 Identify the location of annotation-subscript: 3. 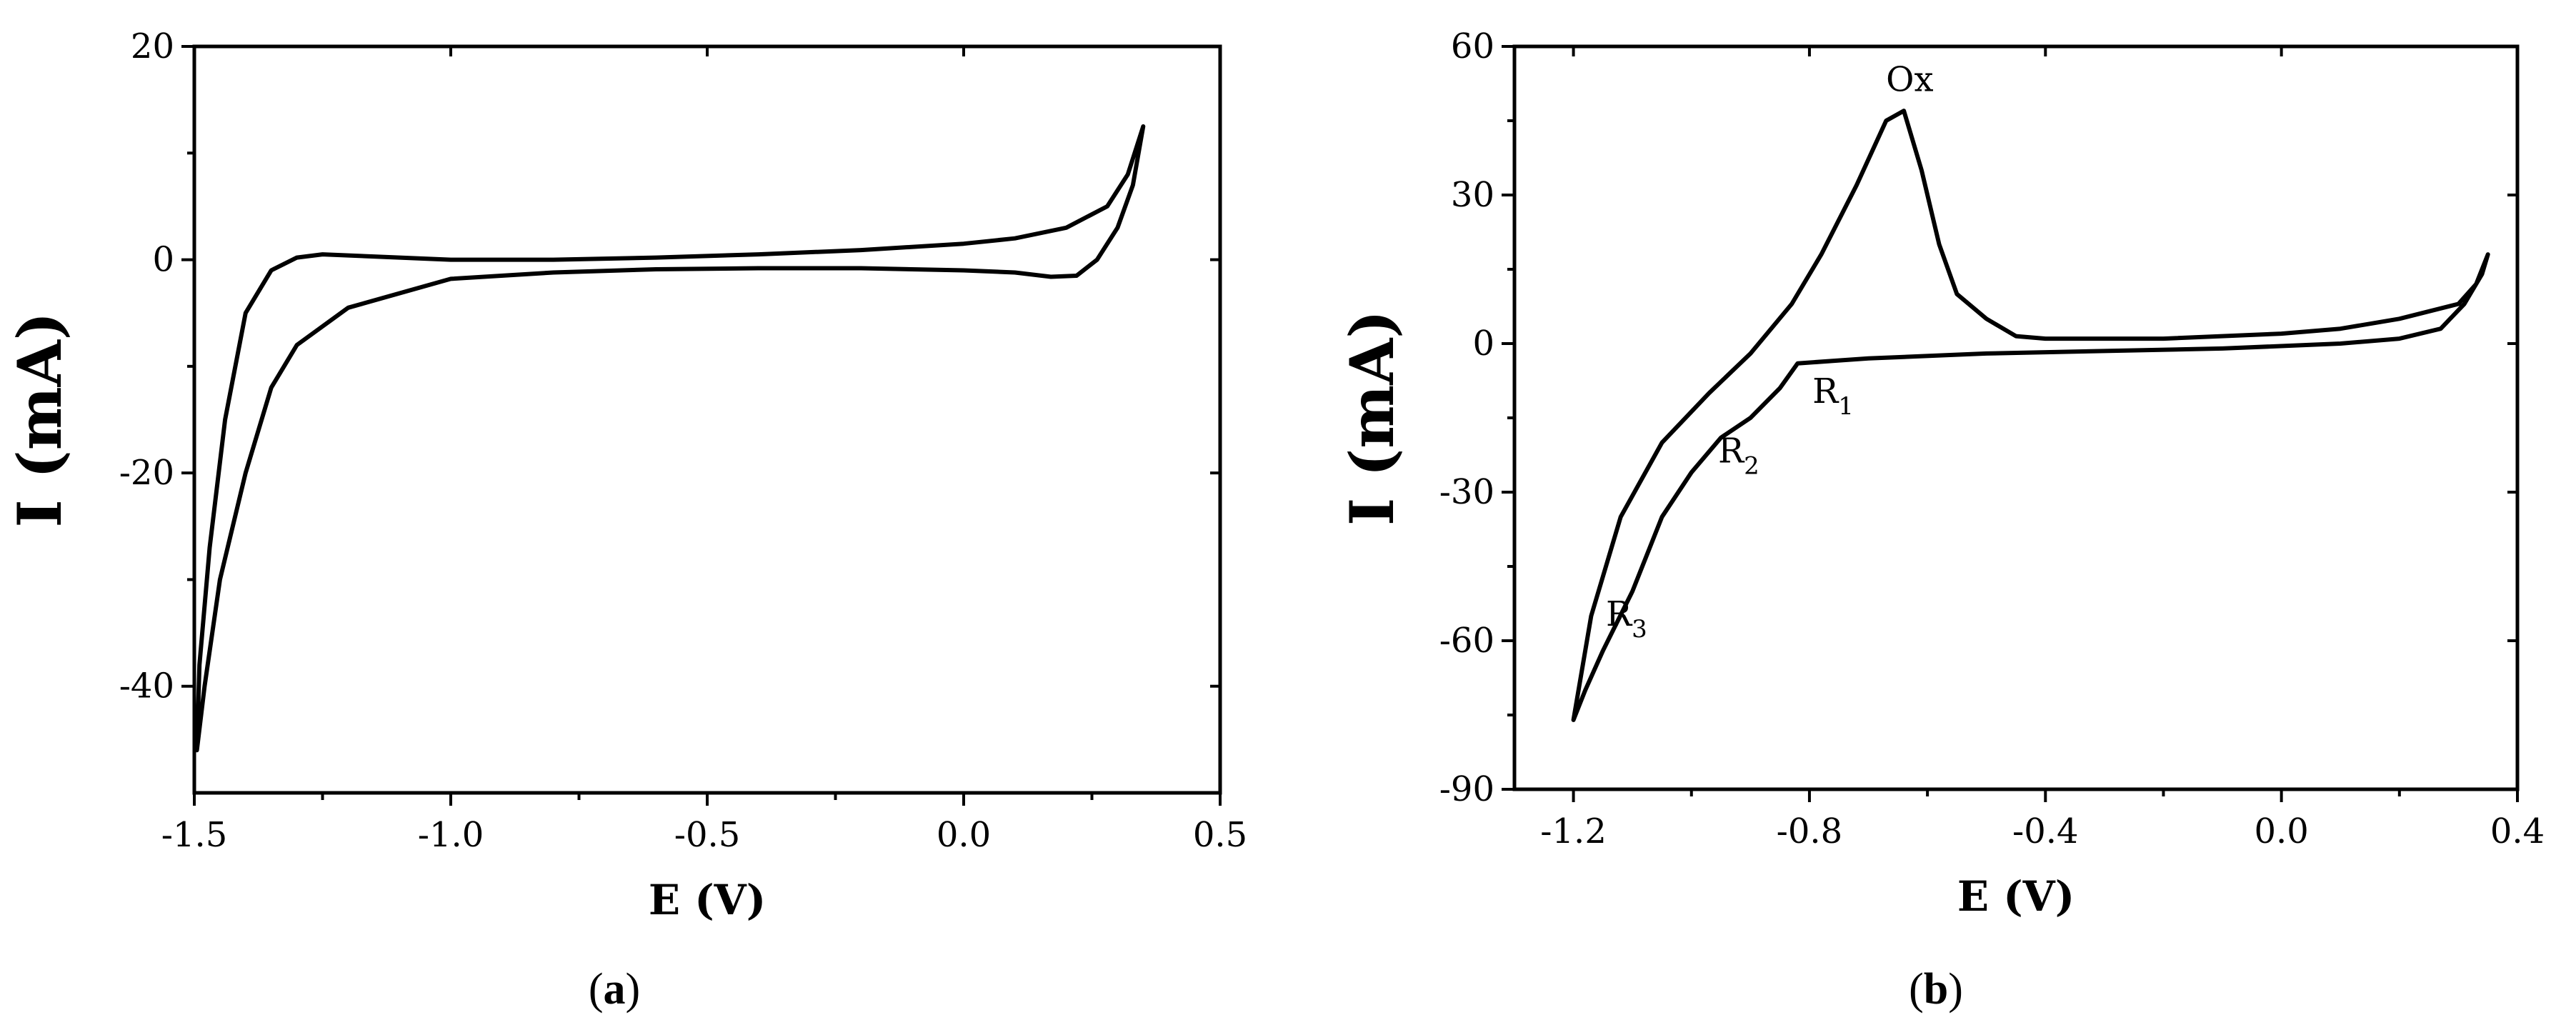
(1640, 629).